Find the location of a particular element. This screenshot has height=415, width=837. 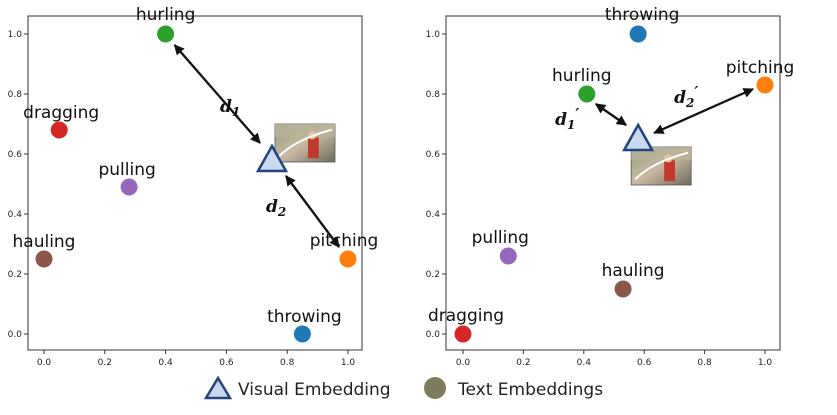

distance-label-pitching: d2′ is located at coordinates (686, 96).